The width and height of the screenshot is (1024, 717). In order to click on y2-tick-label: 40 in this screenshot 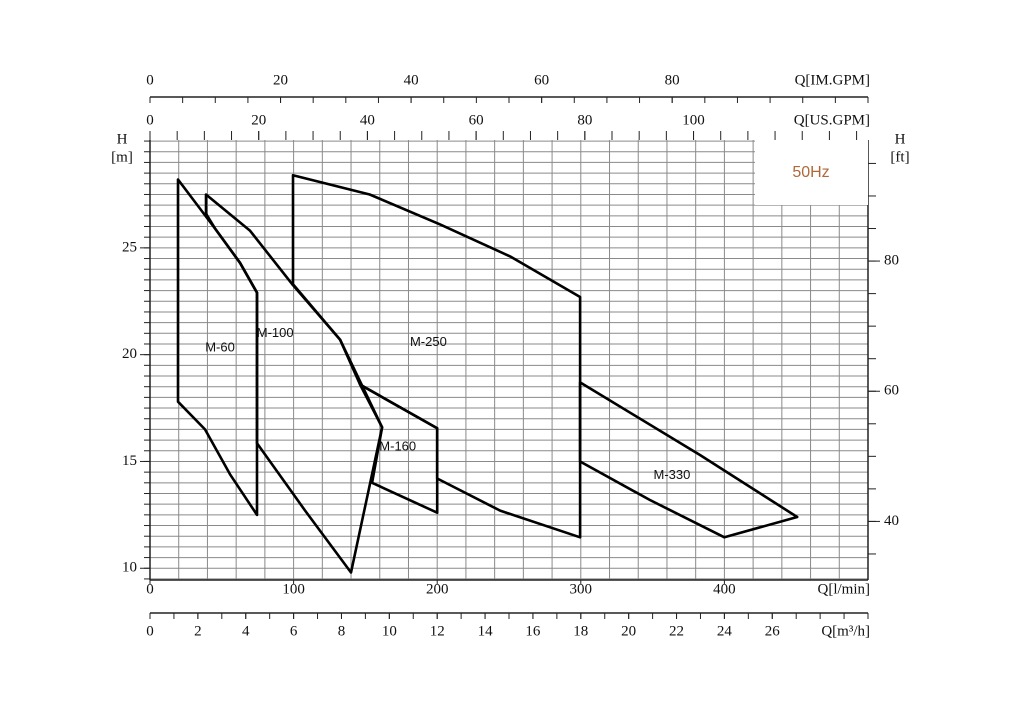, I will do `click(891, 521)`.